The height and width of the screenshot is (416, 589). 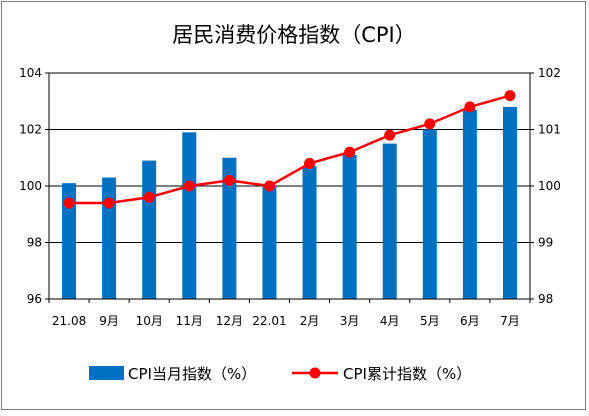 I want to click on legend: CPI当月指数（%） CPI累计指数（%）, so click(x=280, y=374).